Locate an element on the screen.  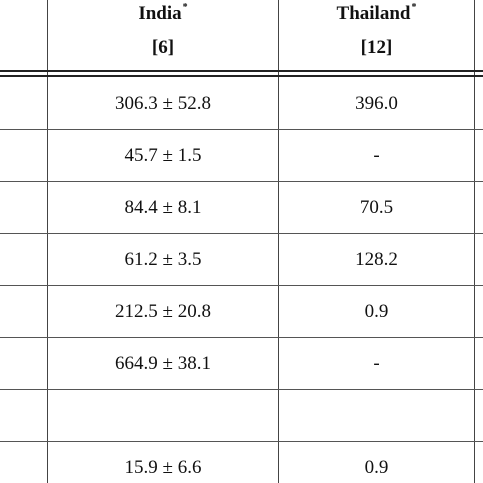
header-rule-bottom is located at coordinates (241, 76).